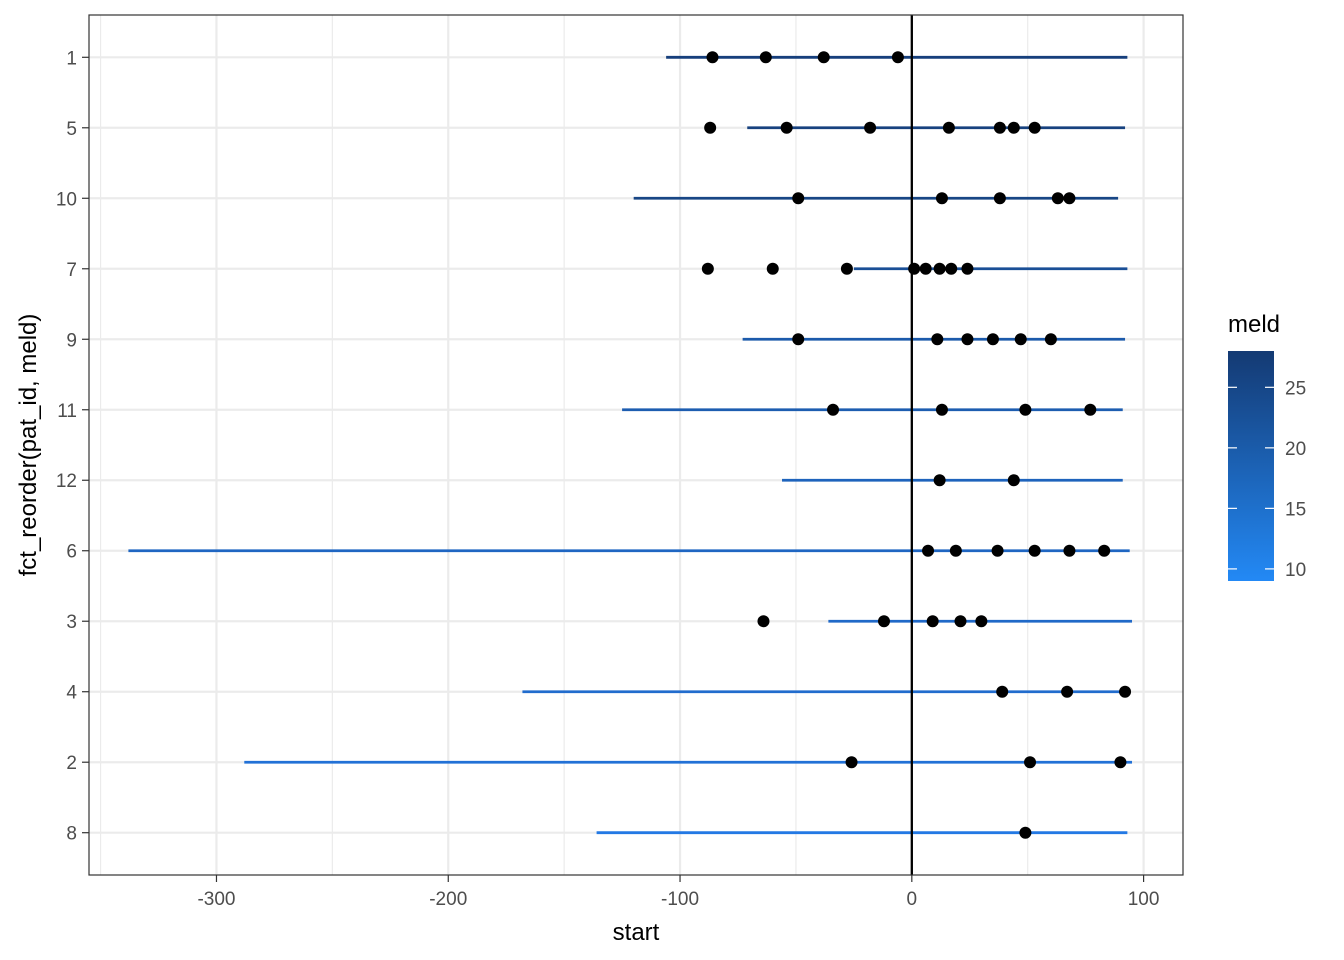 Image resolution: width=1344 pixels, height=960 pixels. I want to click on y-tick-label: 11, so click(67, 411).